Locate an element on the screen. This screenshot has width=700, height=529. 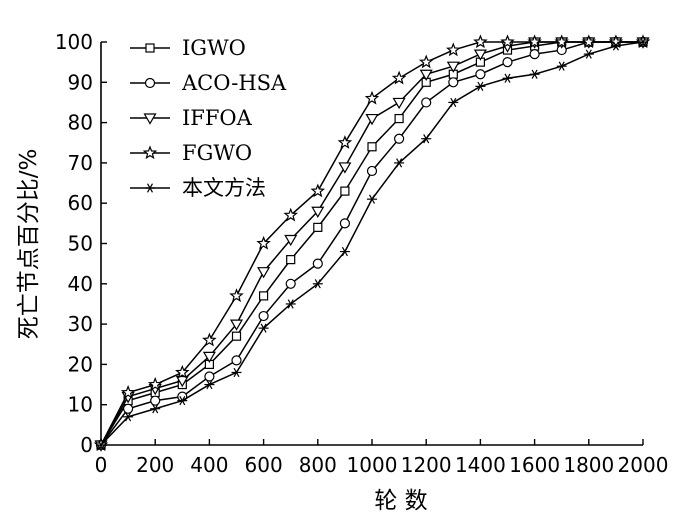
legend-label: IFFOA is located at coordinates (217, 118).